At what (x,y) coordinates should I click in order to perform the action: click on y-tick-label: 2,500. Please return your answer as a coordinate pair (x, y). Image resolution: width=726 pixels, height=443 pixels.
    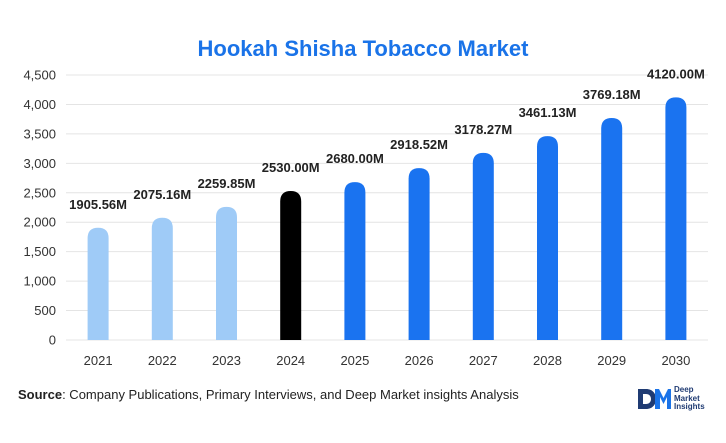
    Looking at the image, I should click on (39, 192).